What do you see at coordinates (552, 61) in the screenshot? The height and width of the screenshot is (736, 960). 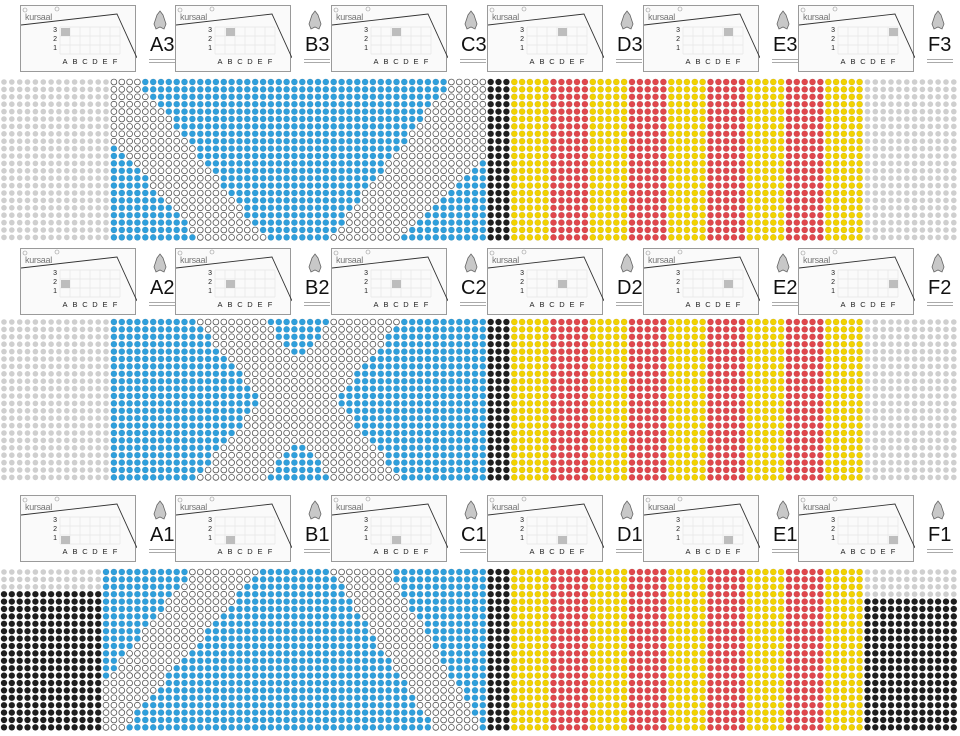 I see `column-label: C` at bounding box center [552, 61].